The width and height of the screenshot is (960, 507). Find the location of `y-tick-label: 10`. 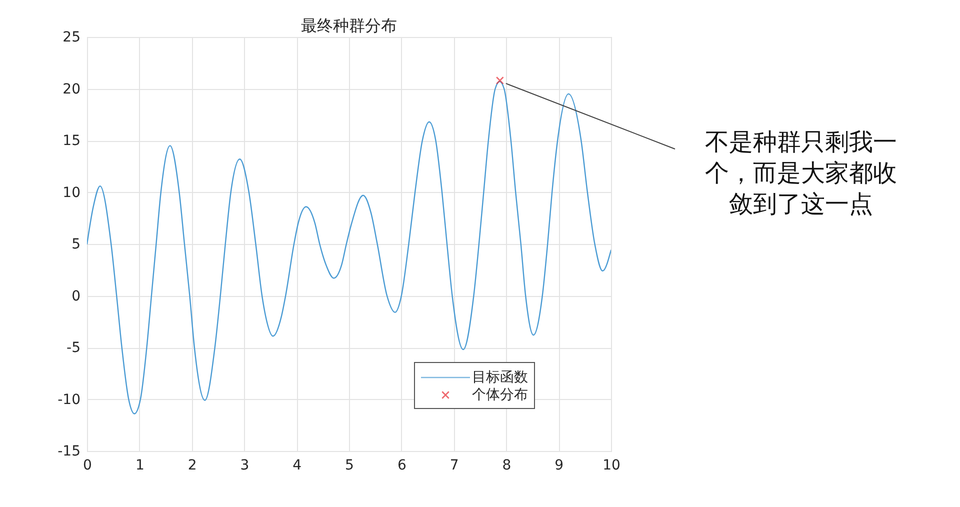

y-tick-label: 10 is located at coordinates (71, 192).